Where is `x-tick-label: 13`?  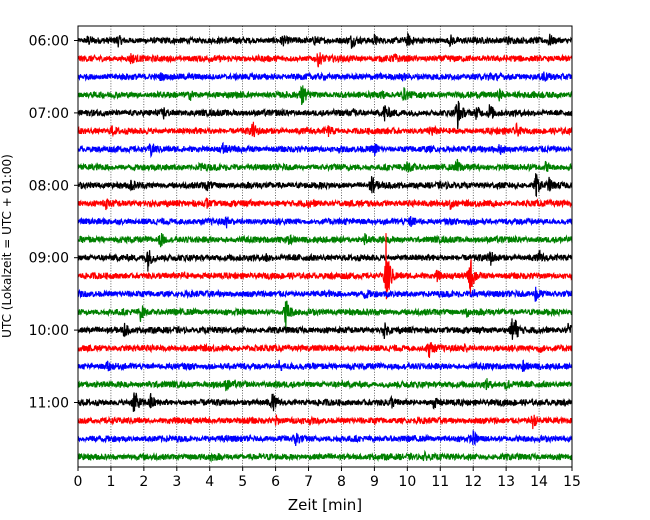 x-tick-label: 13 is located at coordinates (506, 482).